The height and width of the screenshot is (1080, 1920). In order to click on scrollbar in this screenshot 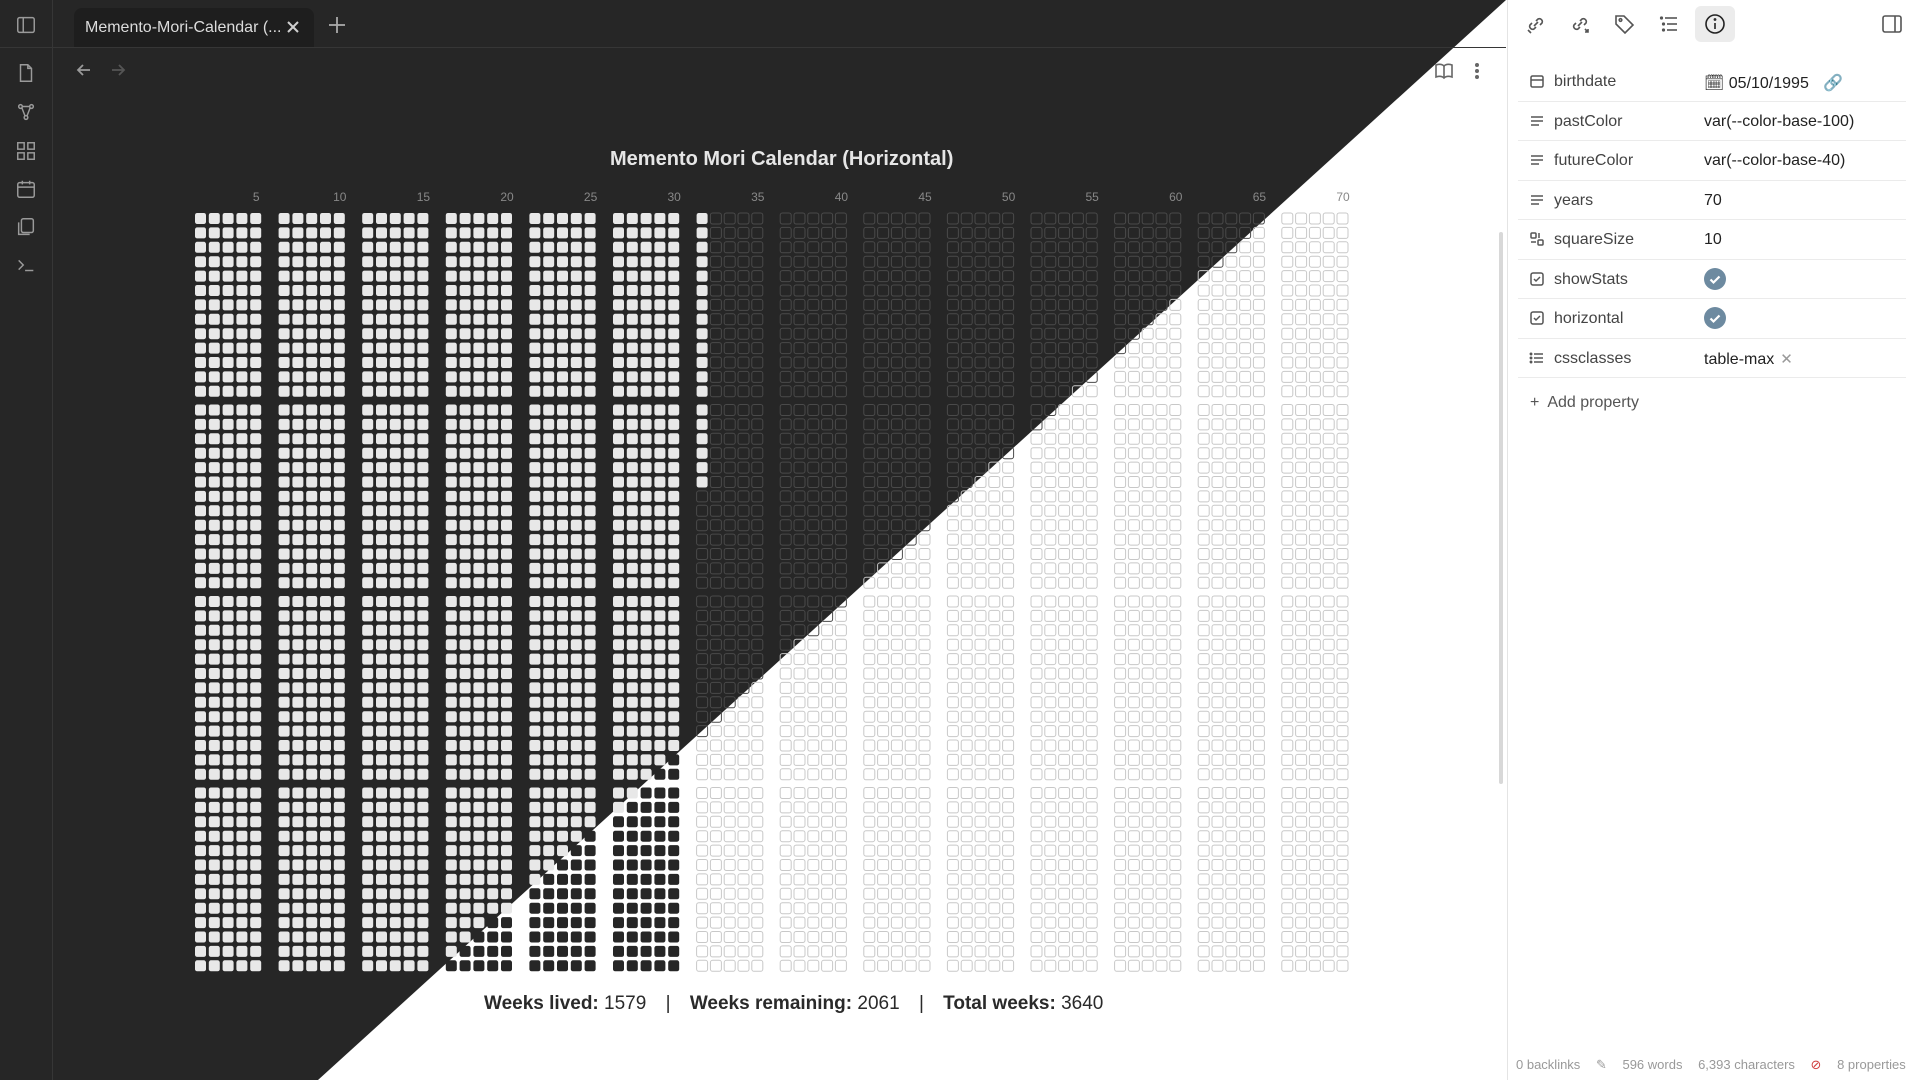, I will do `click(1501, 508)`.